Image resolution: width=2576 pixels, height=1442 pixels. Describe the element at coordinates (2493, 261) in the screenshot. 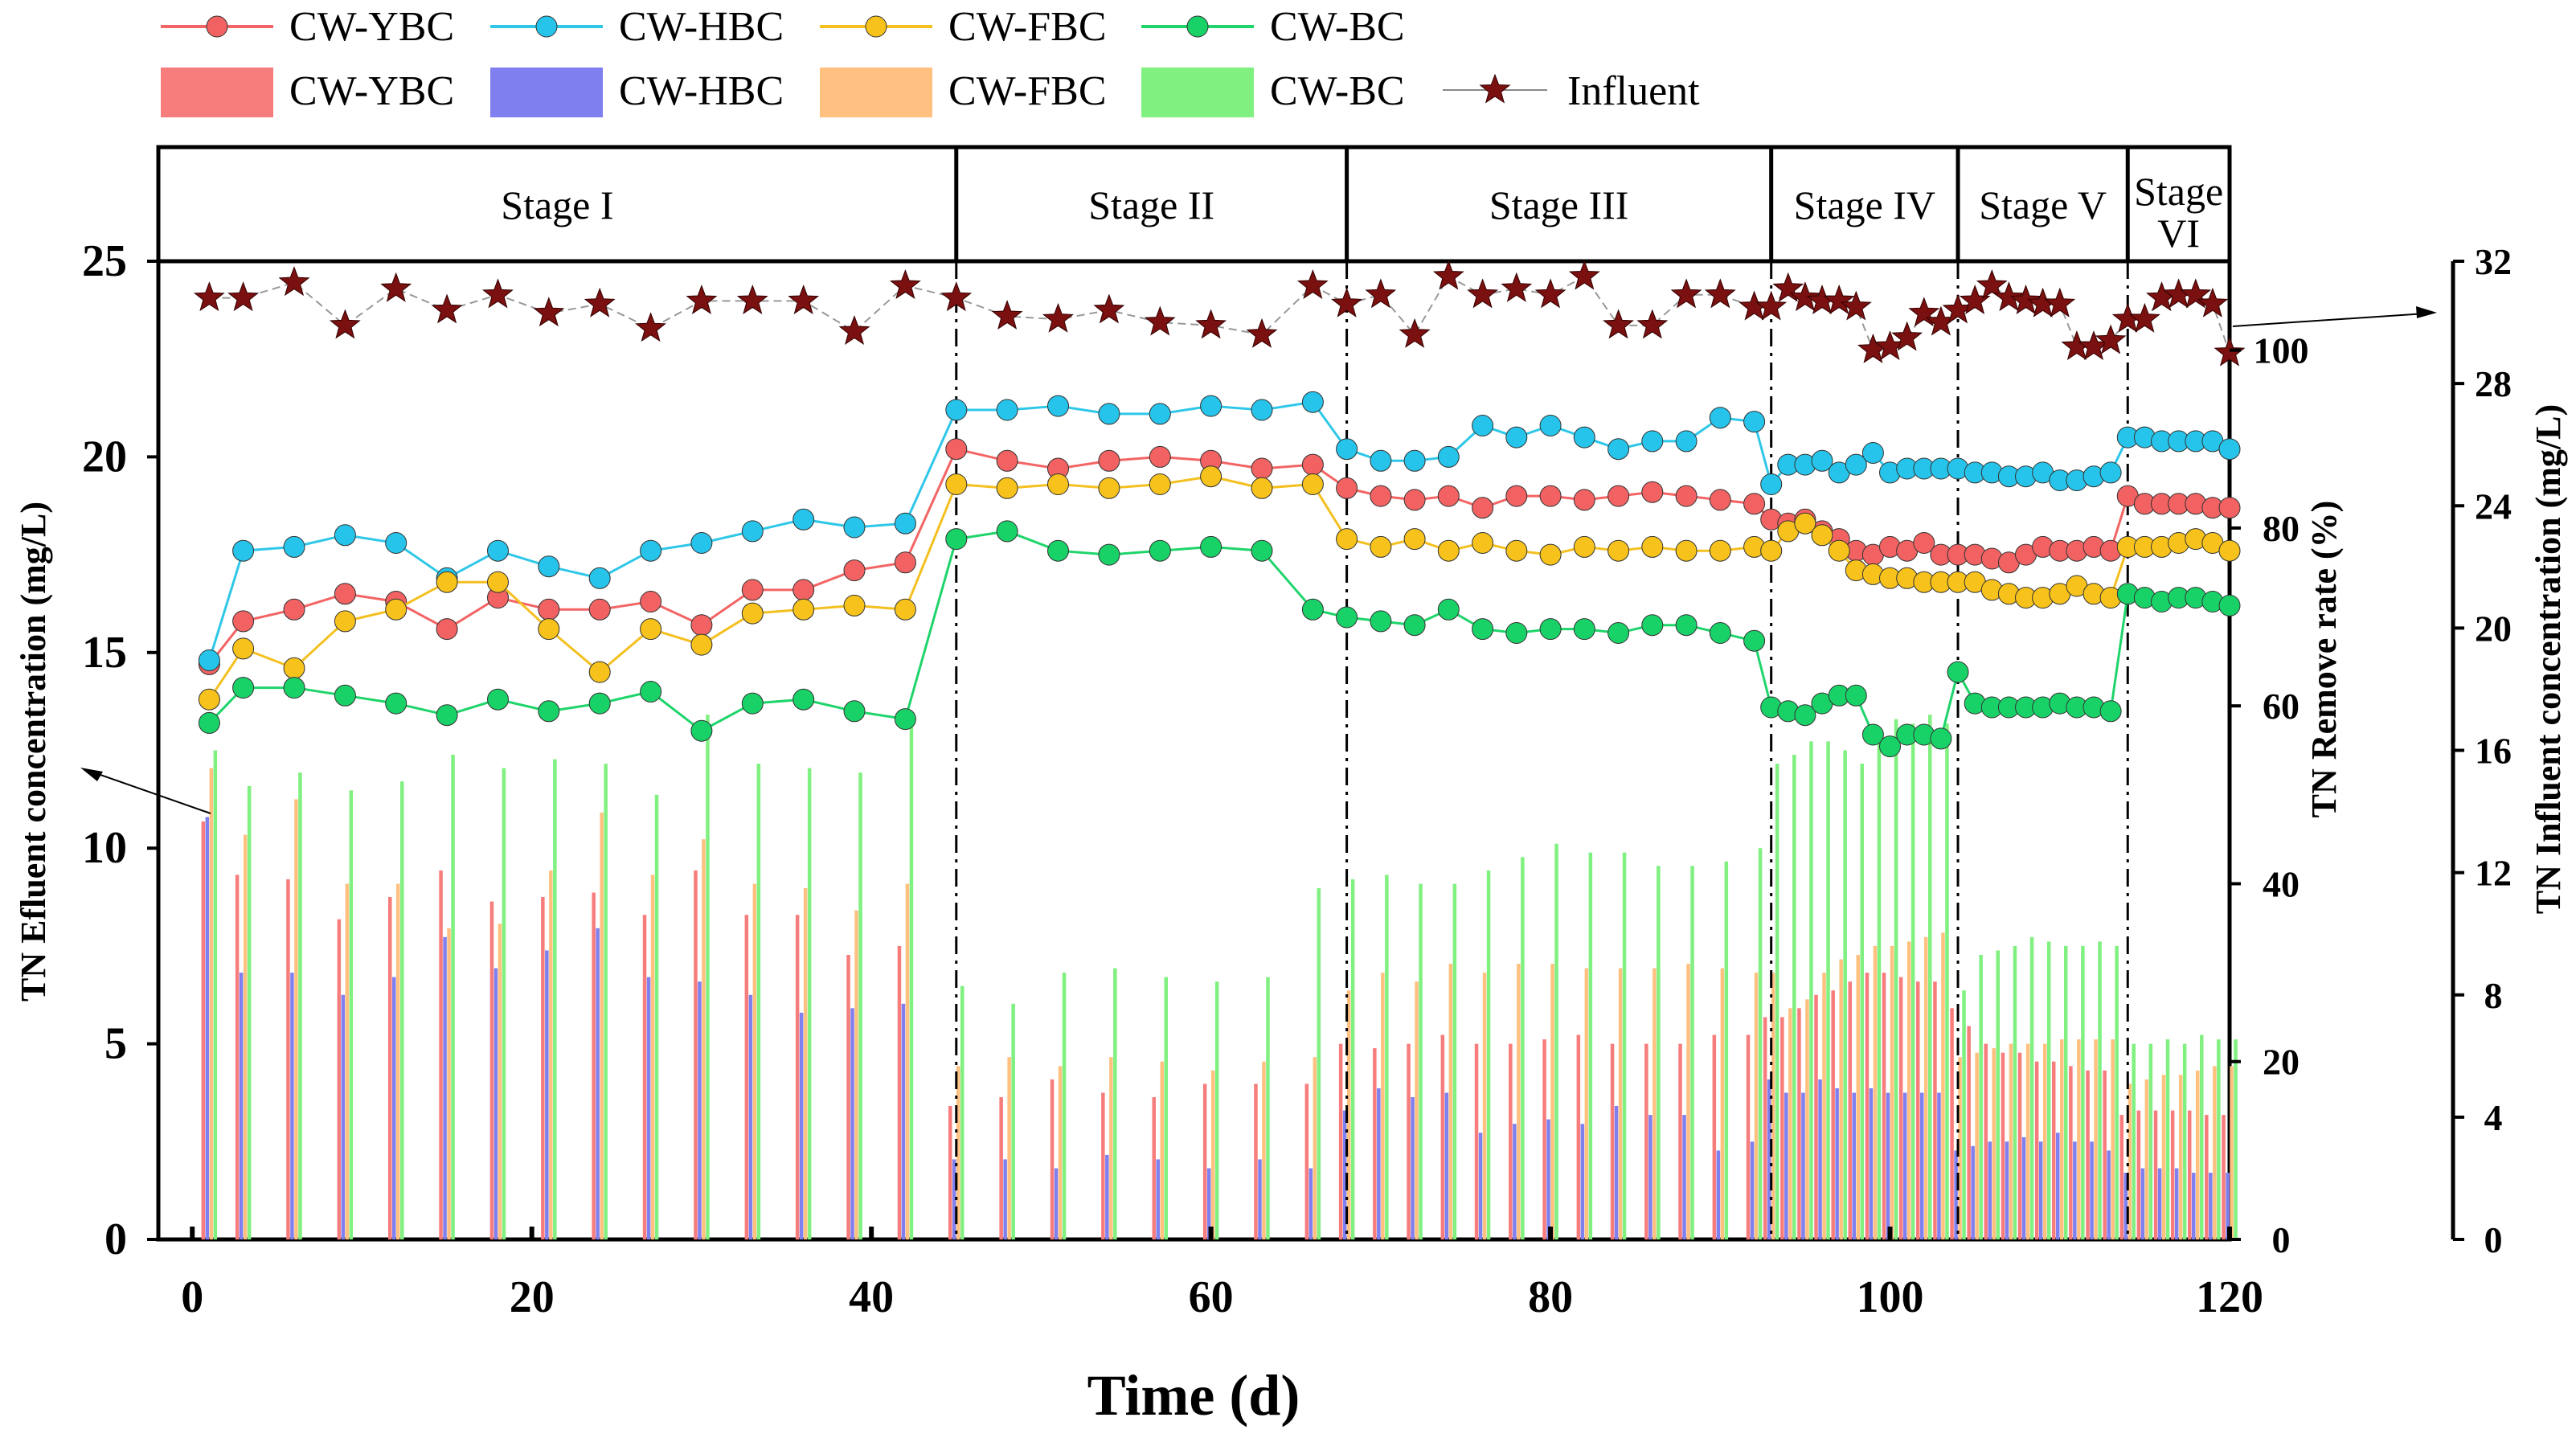

I see `y-right-outer-tick-label-8: 32` at that location.